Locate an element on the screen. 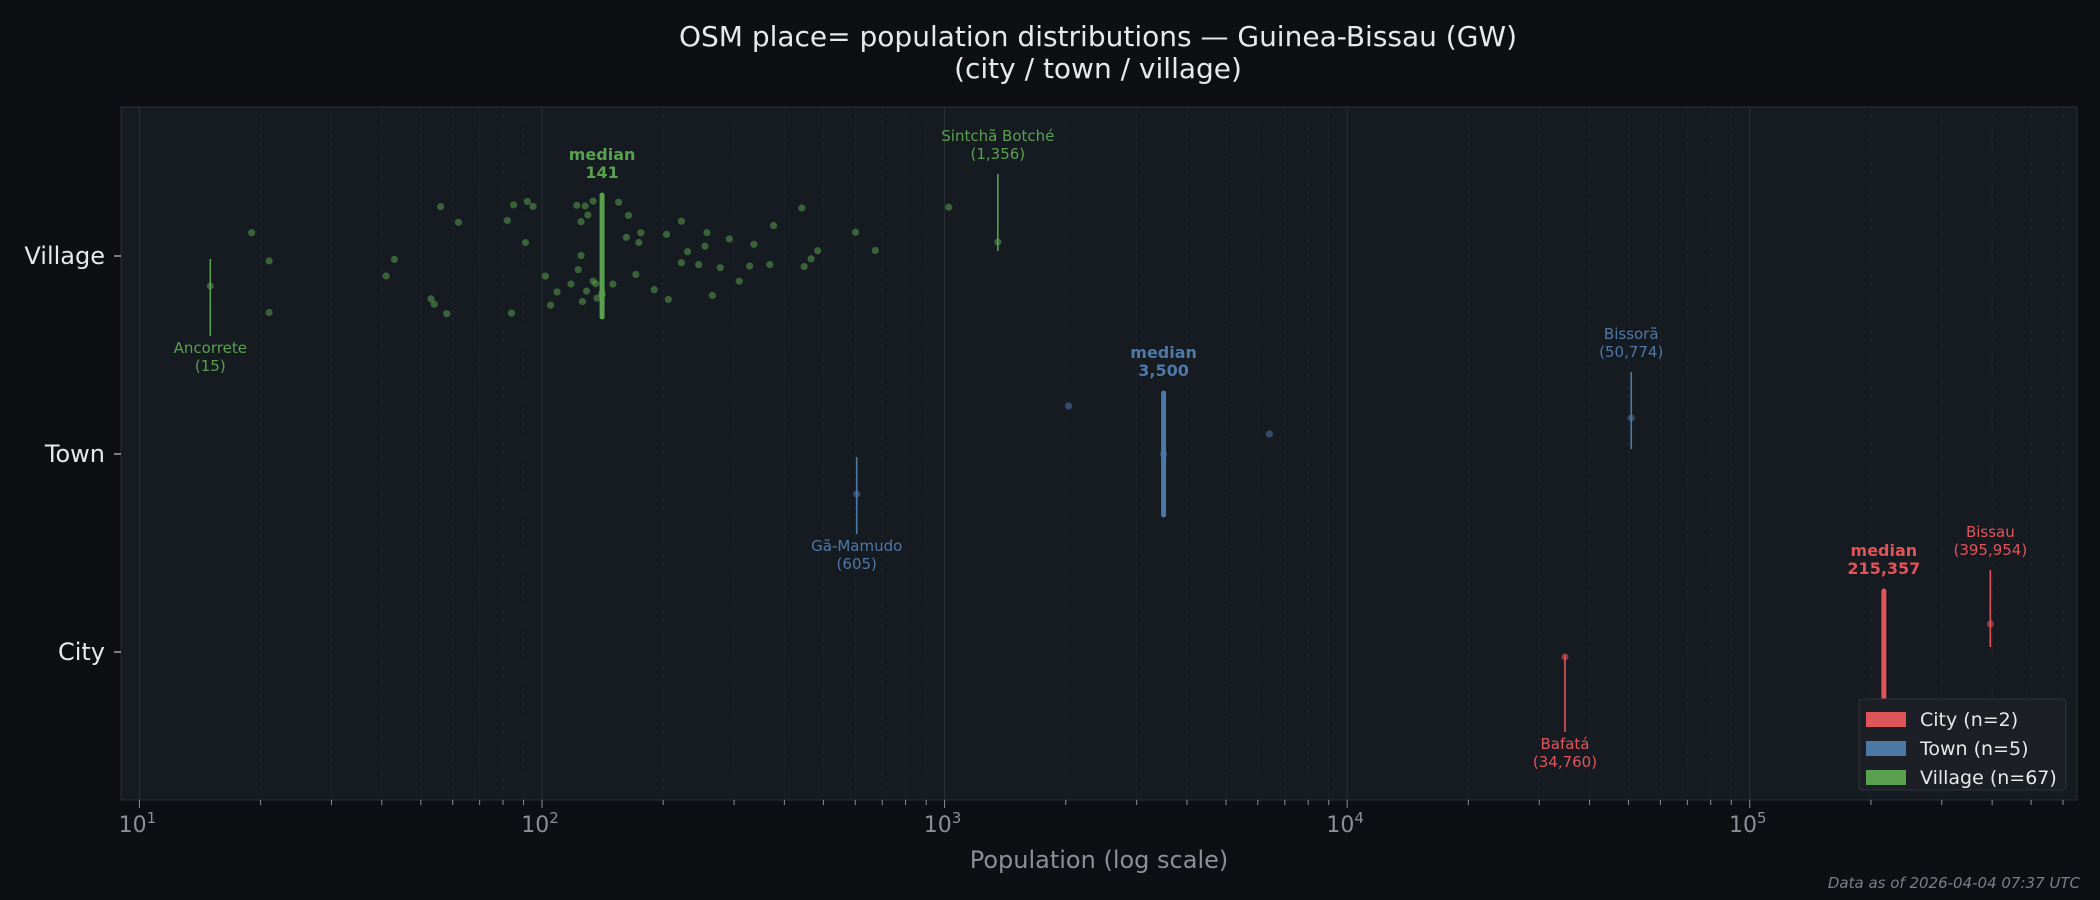 The image size is (2100, 900). median-value: 3,500 is located at coordinates (1163, 370).